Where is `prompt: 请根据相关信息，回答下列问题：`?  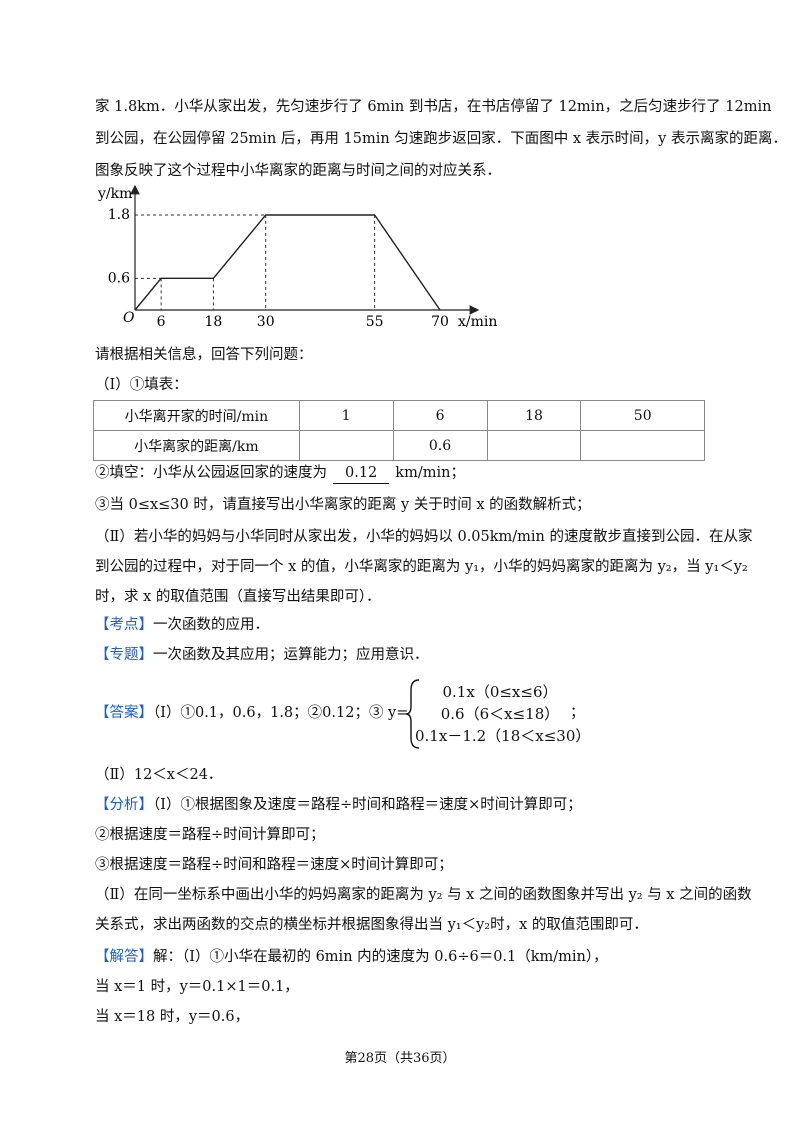 prompt: 请根据相关信息，回答下列问题： is located at coordinates (204, 355).